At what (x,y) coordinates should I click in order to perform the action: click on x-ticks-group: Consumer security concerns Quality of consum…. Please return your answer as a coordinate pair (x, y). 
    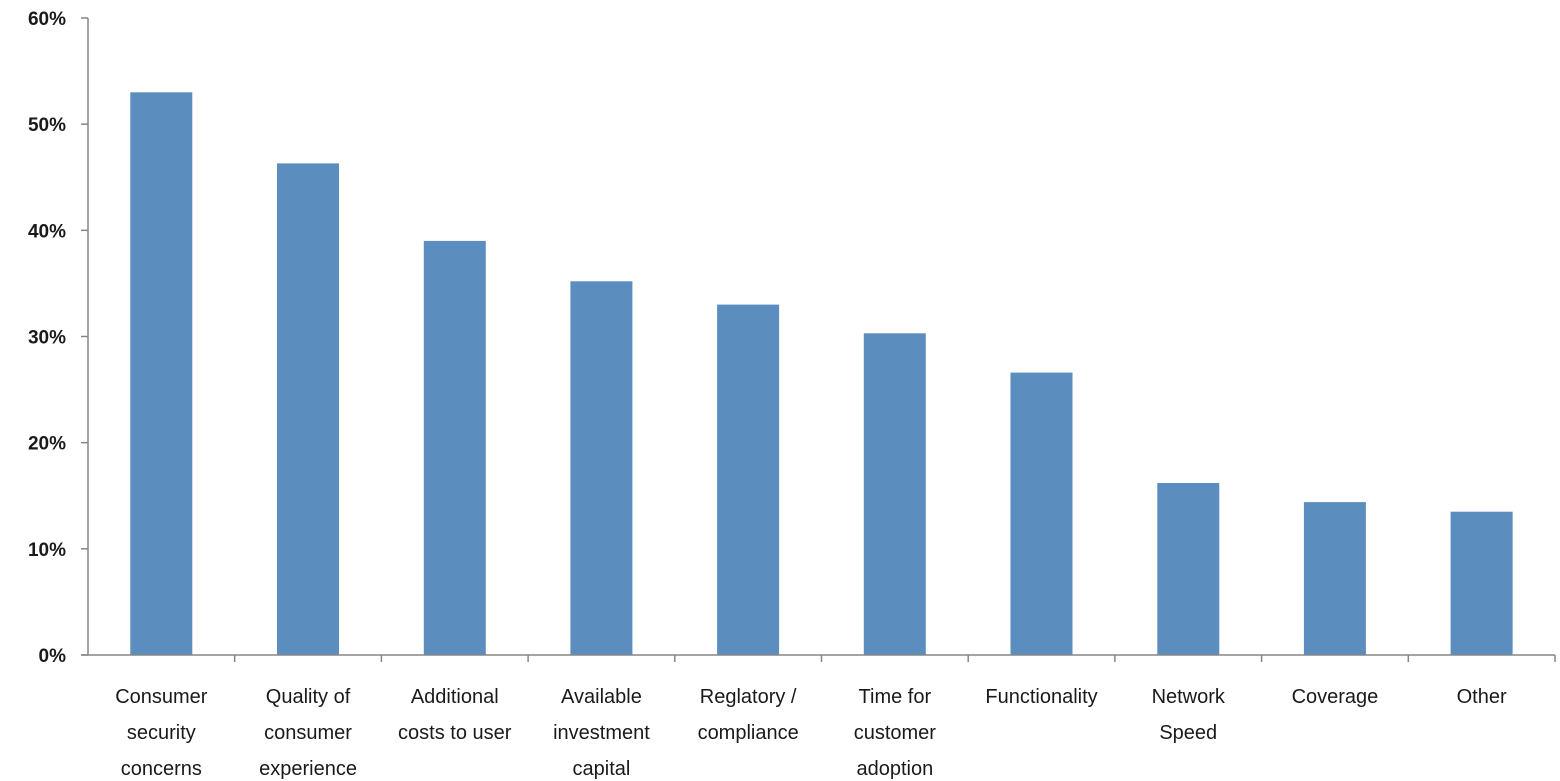
    Looking at the image, I should click on (835, 717).